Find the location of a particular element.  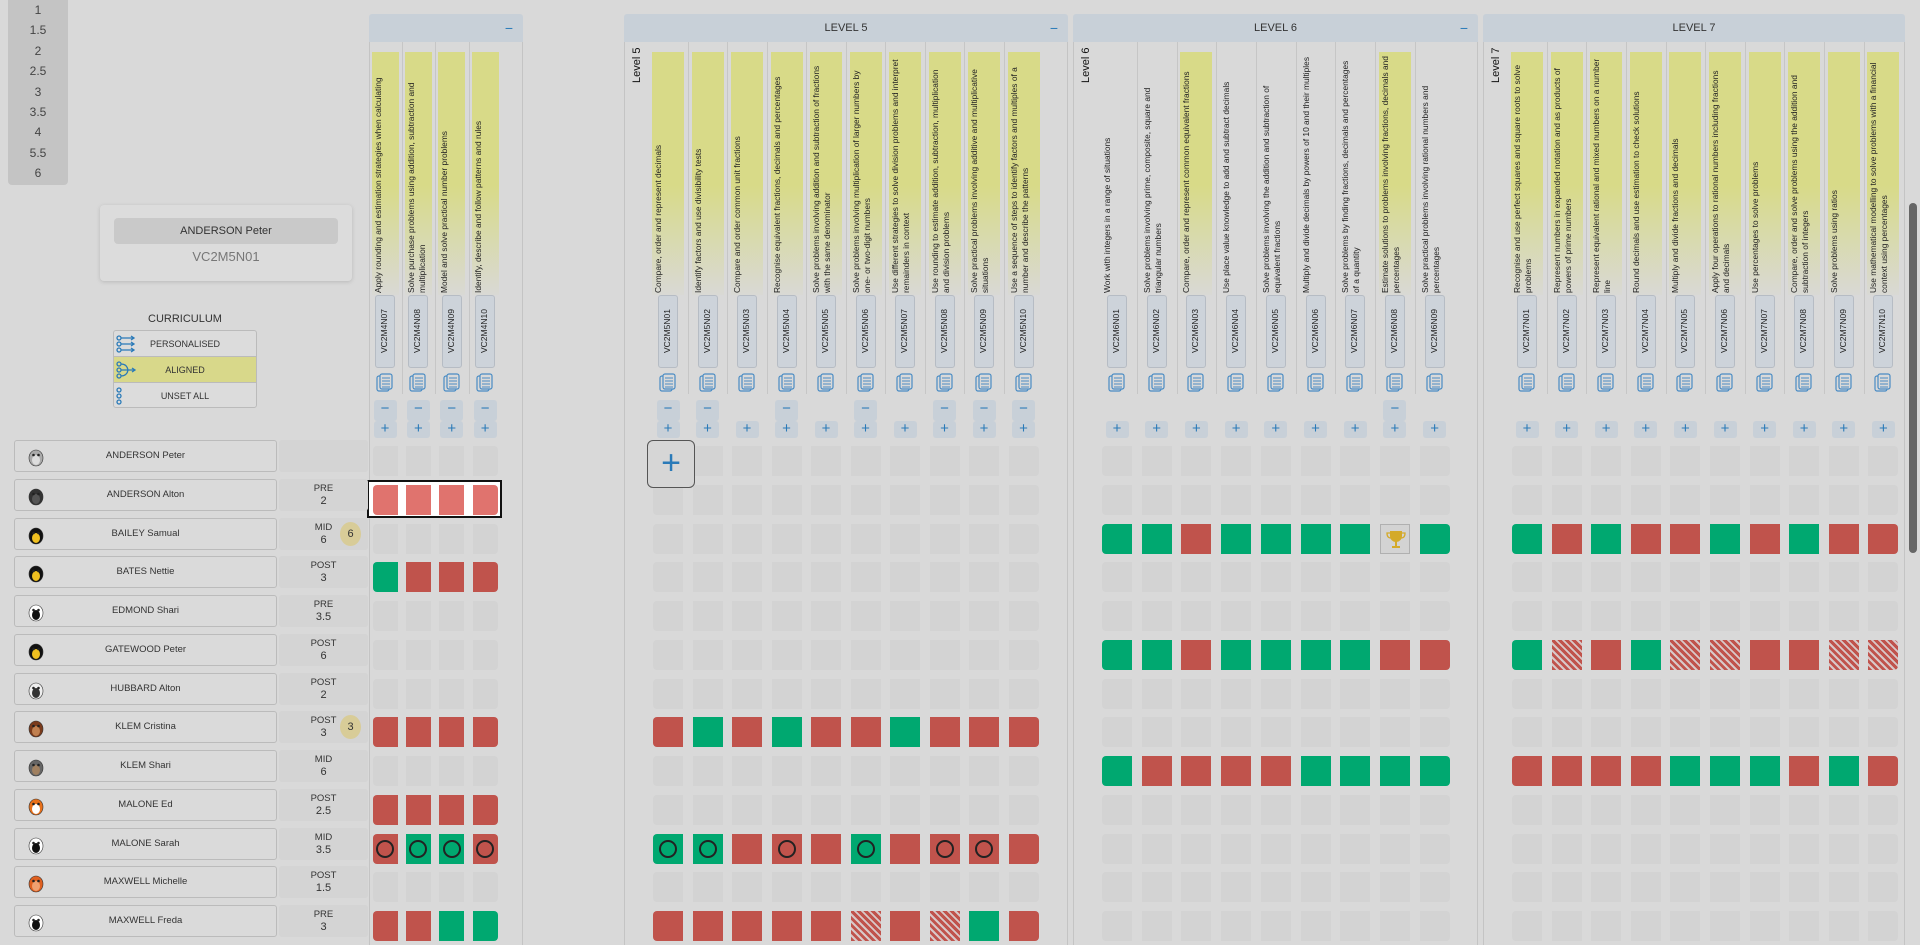

assessment-cell-selected is located at coordinates (385, 499).